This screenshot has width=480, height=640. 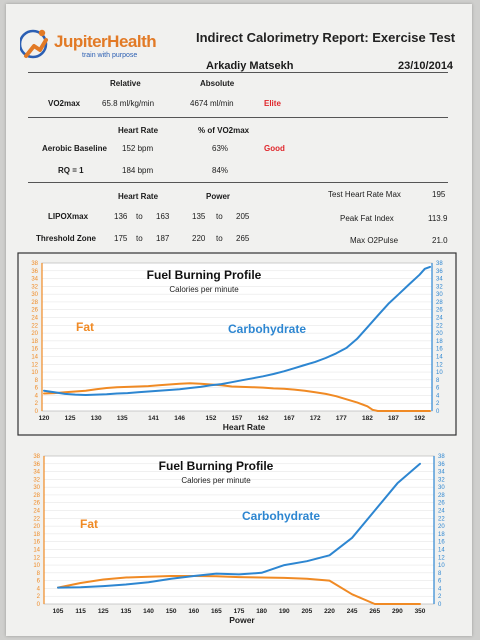 What do you see at coordinates (218, 196) in the screenshot?
I see `zones-col-power-header: Power` at bounding box center [218, 196].